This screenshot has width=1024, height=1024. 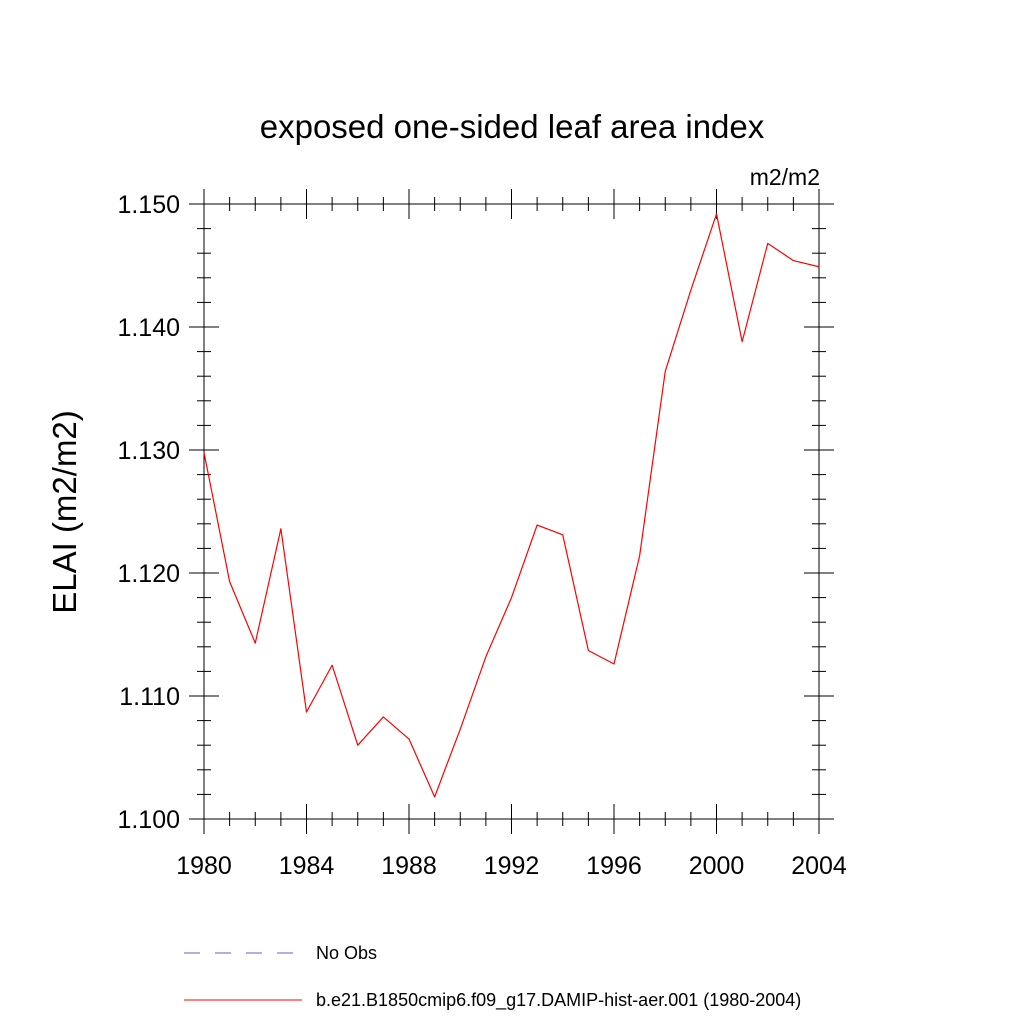 I want to click on legend-label-no-obs: No Obs, so click(x=346, y=953).